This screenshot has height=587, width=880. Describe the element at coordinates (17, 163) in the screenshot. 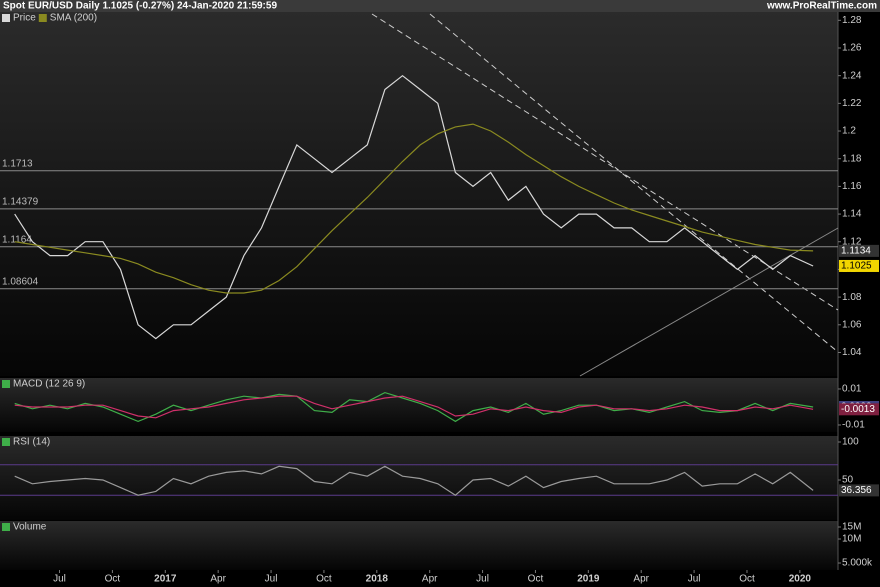

I see `level-label: 1.1713` at that location.